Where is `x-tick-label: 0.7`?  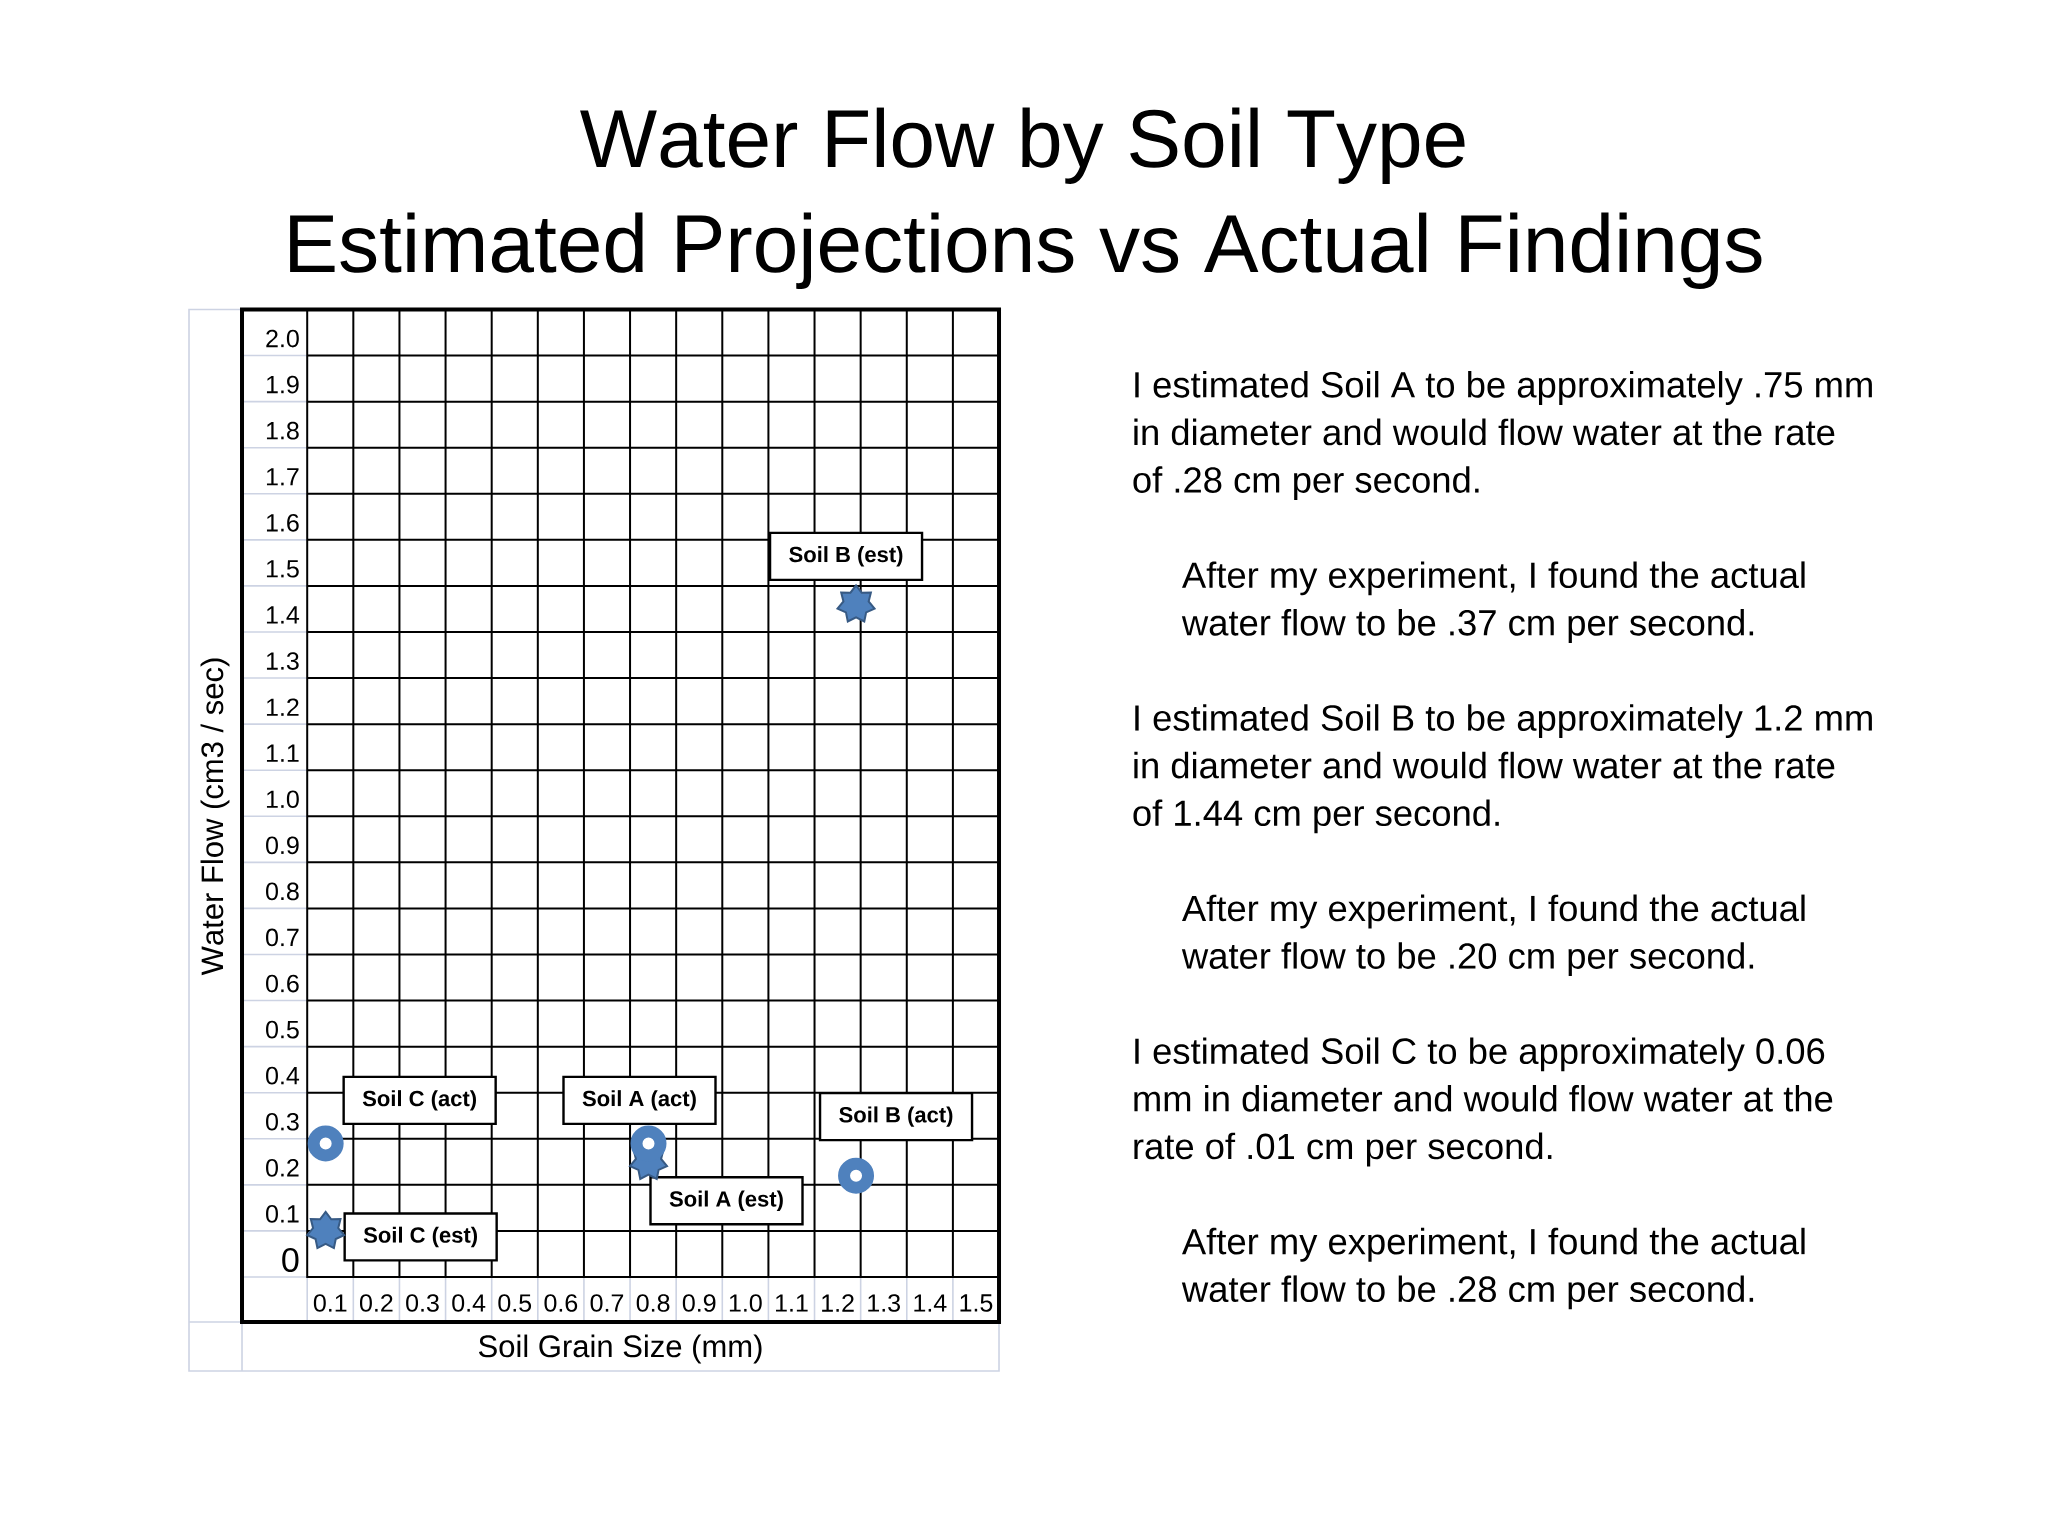
x-tick-label: 0.7 is located at coordinates (607, 1303).